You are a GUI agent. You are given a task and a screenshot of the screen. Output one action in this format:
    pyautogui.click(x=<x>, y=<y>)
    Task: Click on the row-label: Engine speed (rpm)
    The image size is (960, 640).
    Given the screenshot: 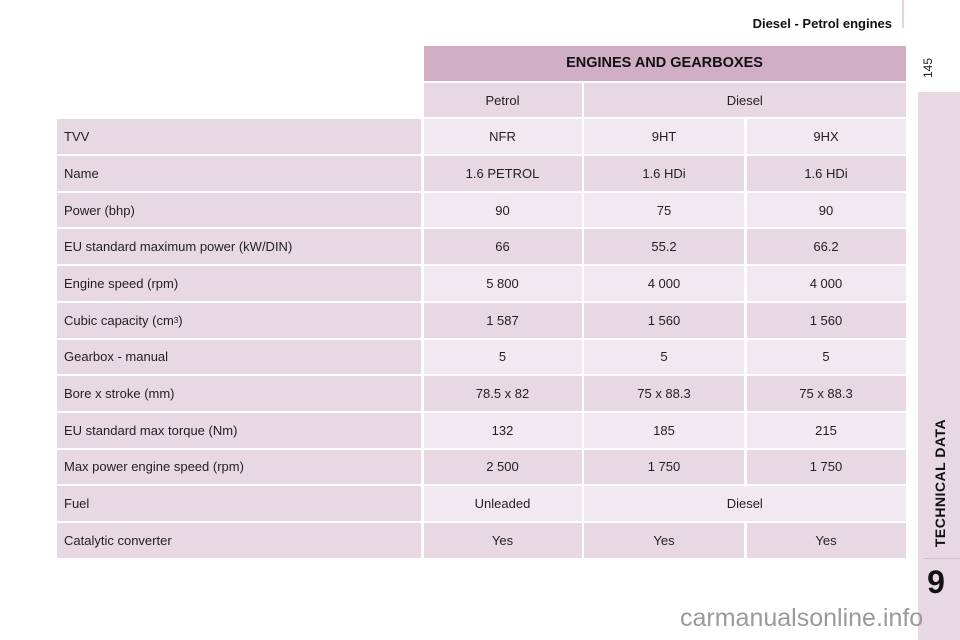 What is the action you would take?
    pyautogui.click(x=239, y=283)
    